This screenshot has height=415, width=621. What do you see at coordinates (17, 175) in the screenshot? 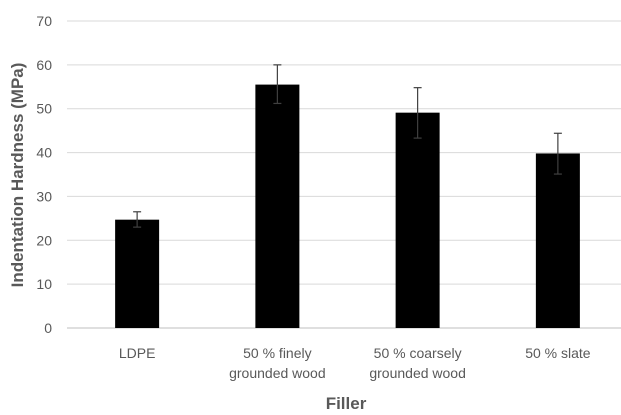
I see `y-axis-title: Indentation Hardness (MPa)` at bounding box center [17, 175].